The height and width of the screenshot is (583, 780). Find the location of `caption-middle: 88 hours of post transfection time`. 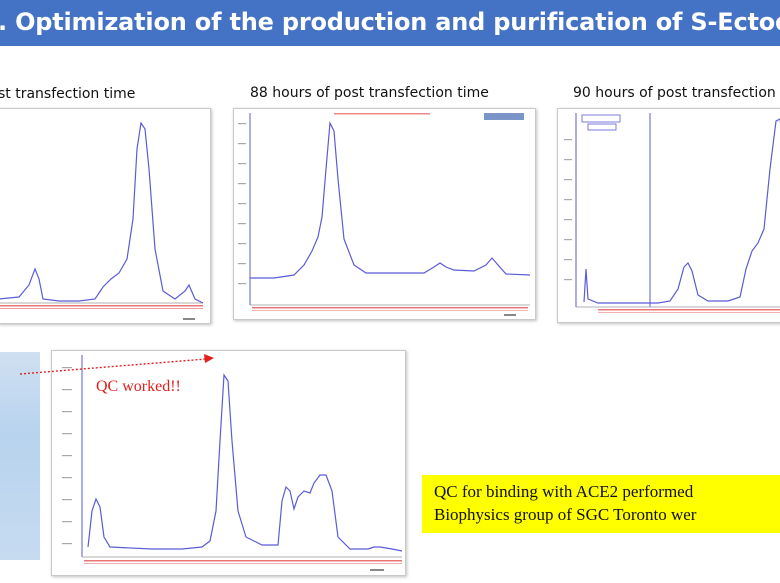

caption-middle: 88 hours of post transfection time is located at coordinates (369, 93).